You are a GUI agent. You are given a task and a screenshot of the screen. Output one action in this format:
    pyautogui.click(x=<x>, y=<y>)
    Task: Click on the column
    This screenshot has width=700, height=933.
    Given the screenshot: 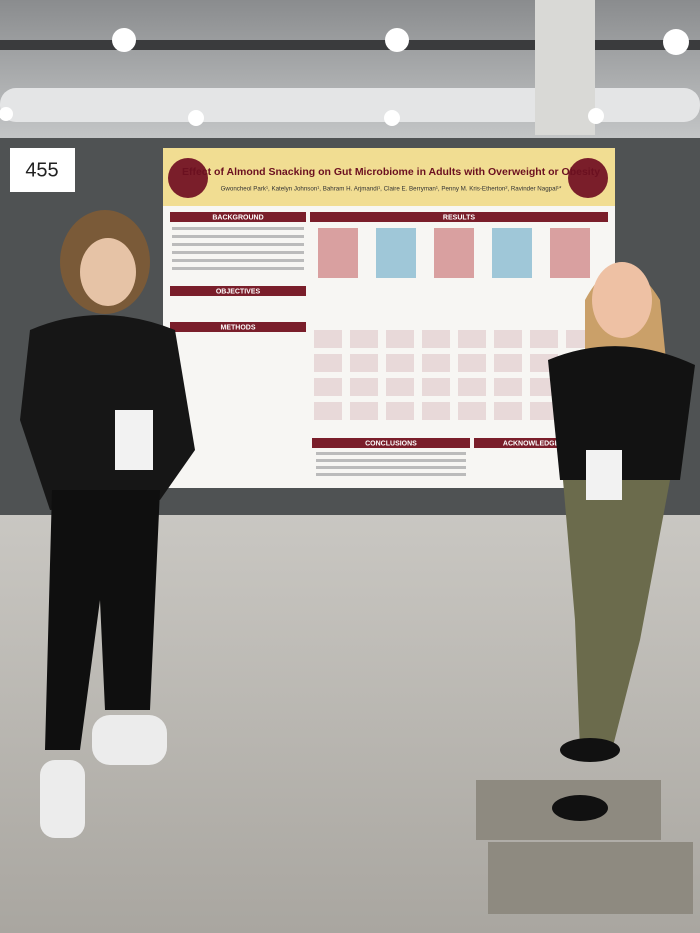 What is the action you would take?
    pyautogui.click(x=565, y=67)
    